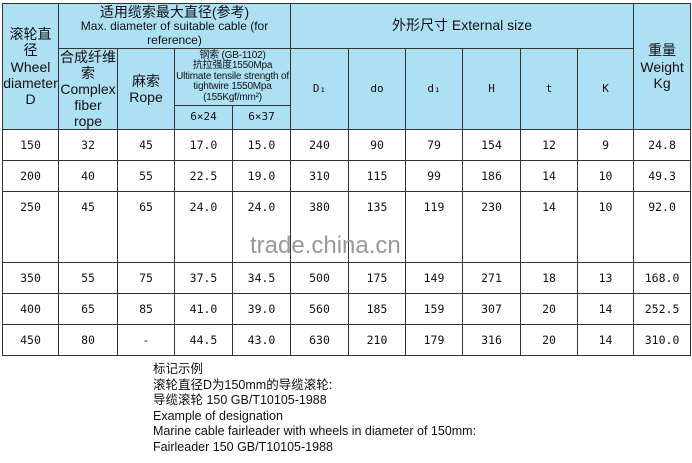  Describe the element at coordinates (320, 176) in the screenshot. I see `table-cell: 310` at that location.